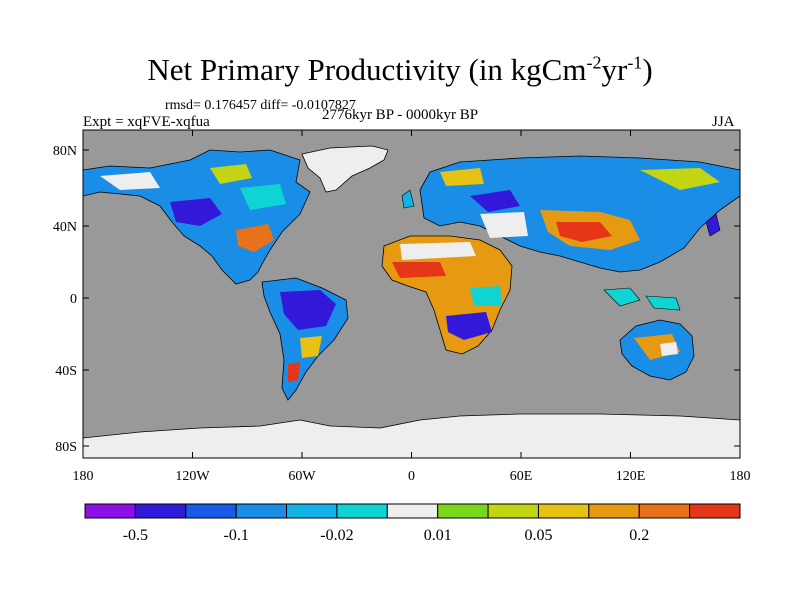 The image size is (800, 600). I want to click on x-tick-label: 120E, so click(631, 476).